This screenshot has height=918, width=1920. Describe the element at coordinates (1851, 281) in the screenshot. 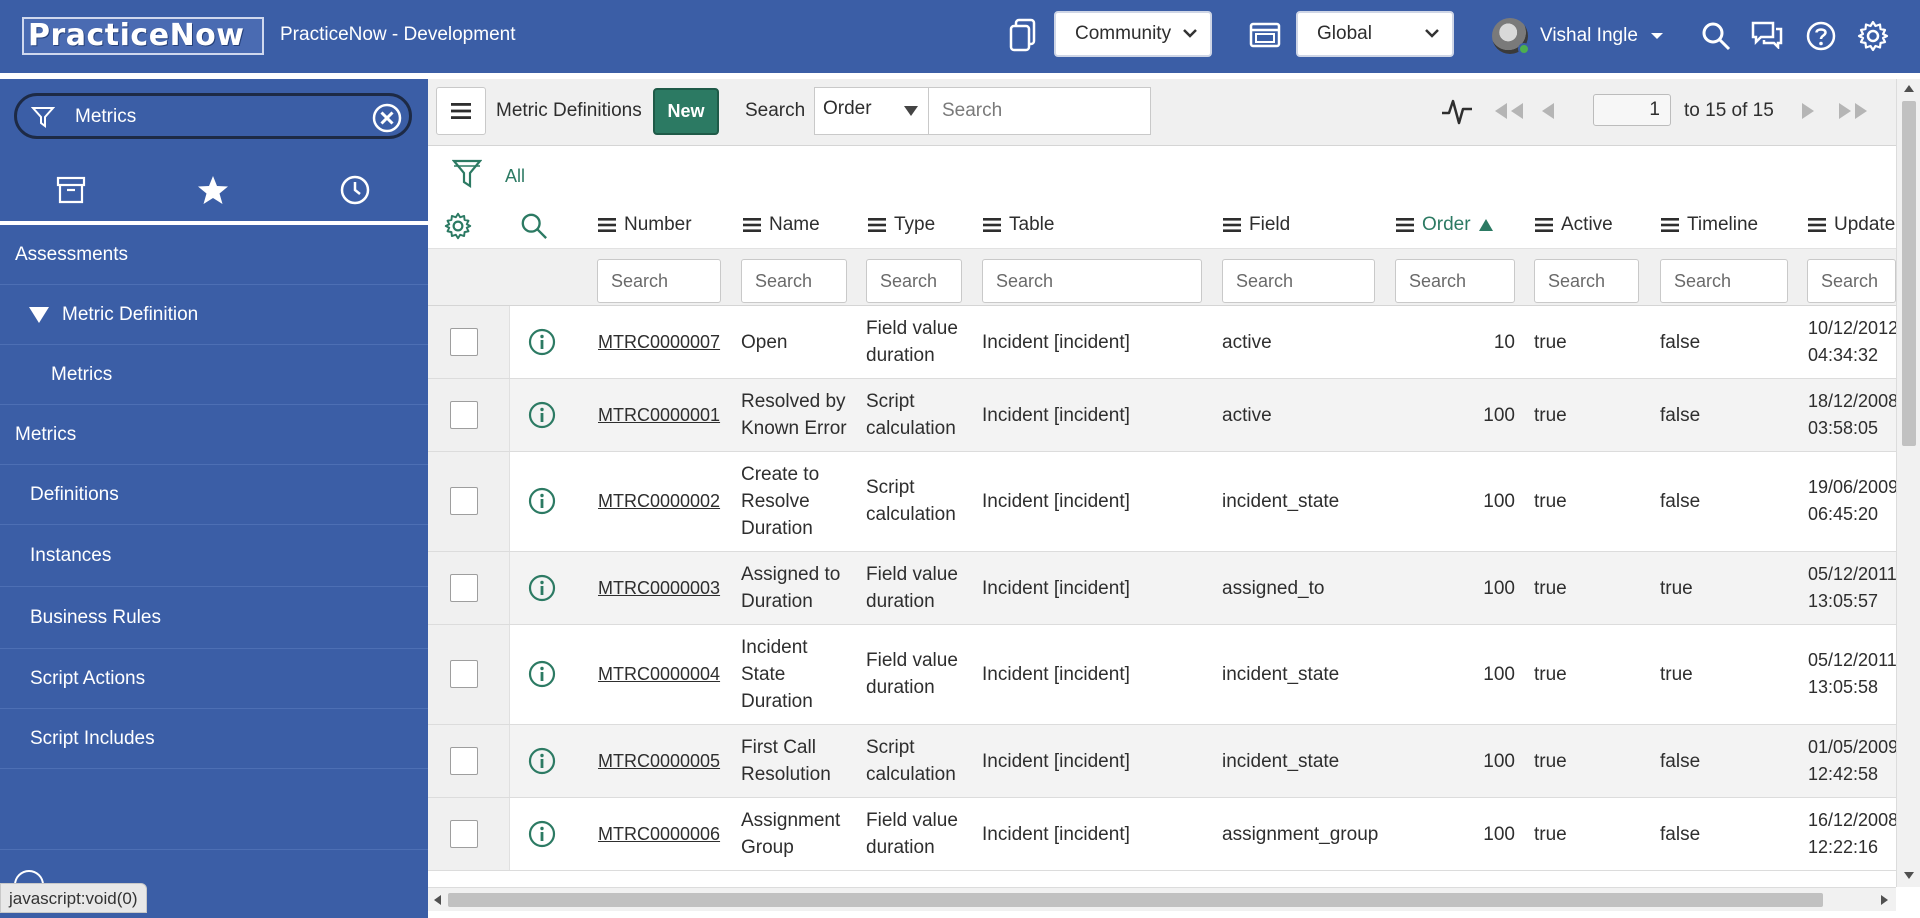

I see `search-updated-input` at that location.